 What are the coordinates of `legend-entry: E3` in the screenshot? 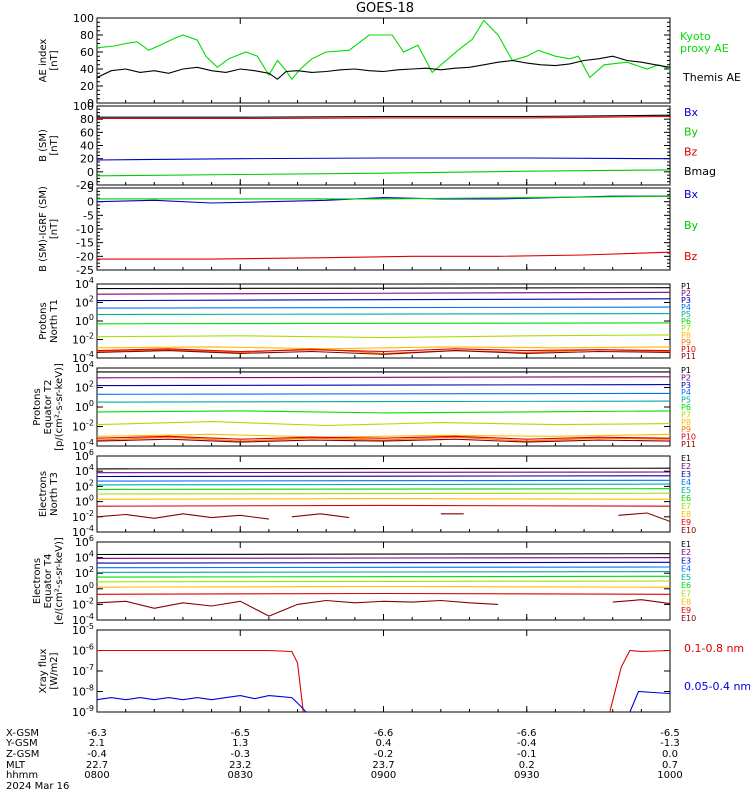 It's located at (686, 560).